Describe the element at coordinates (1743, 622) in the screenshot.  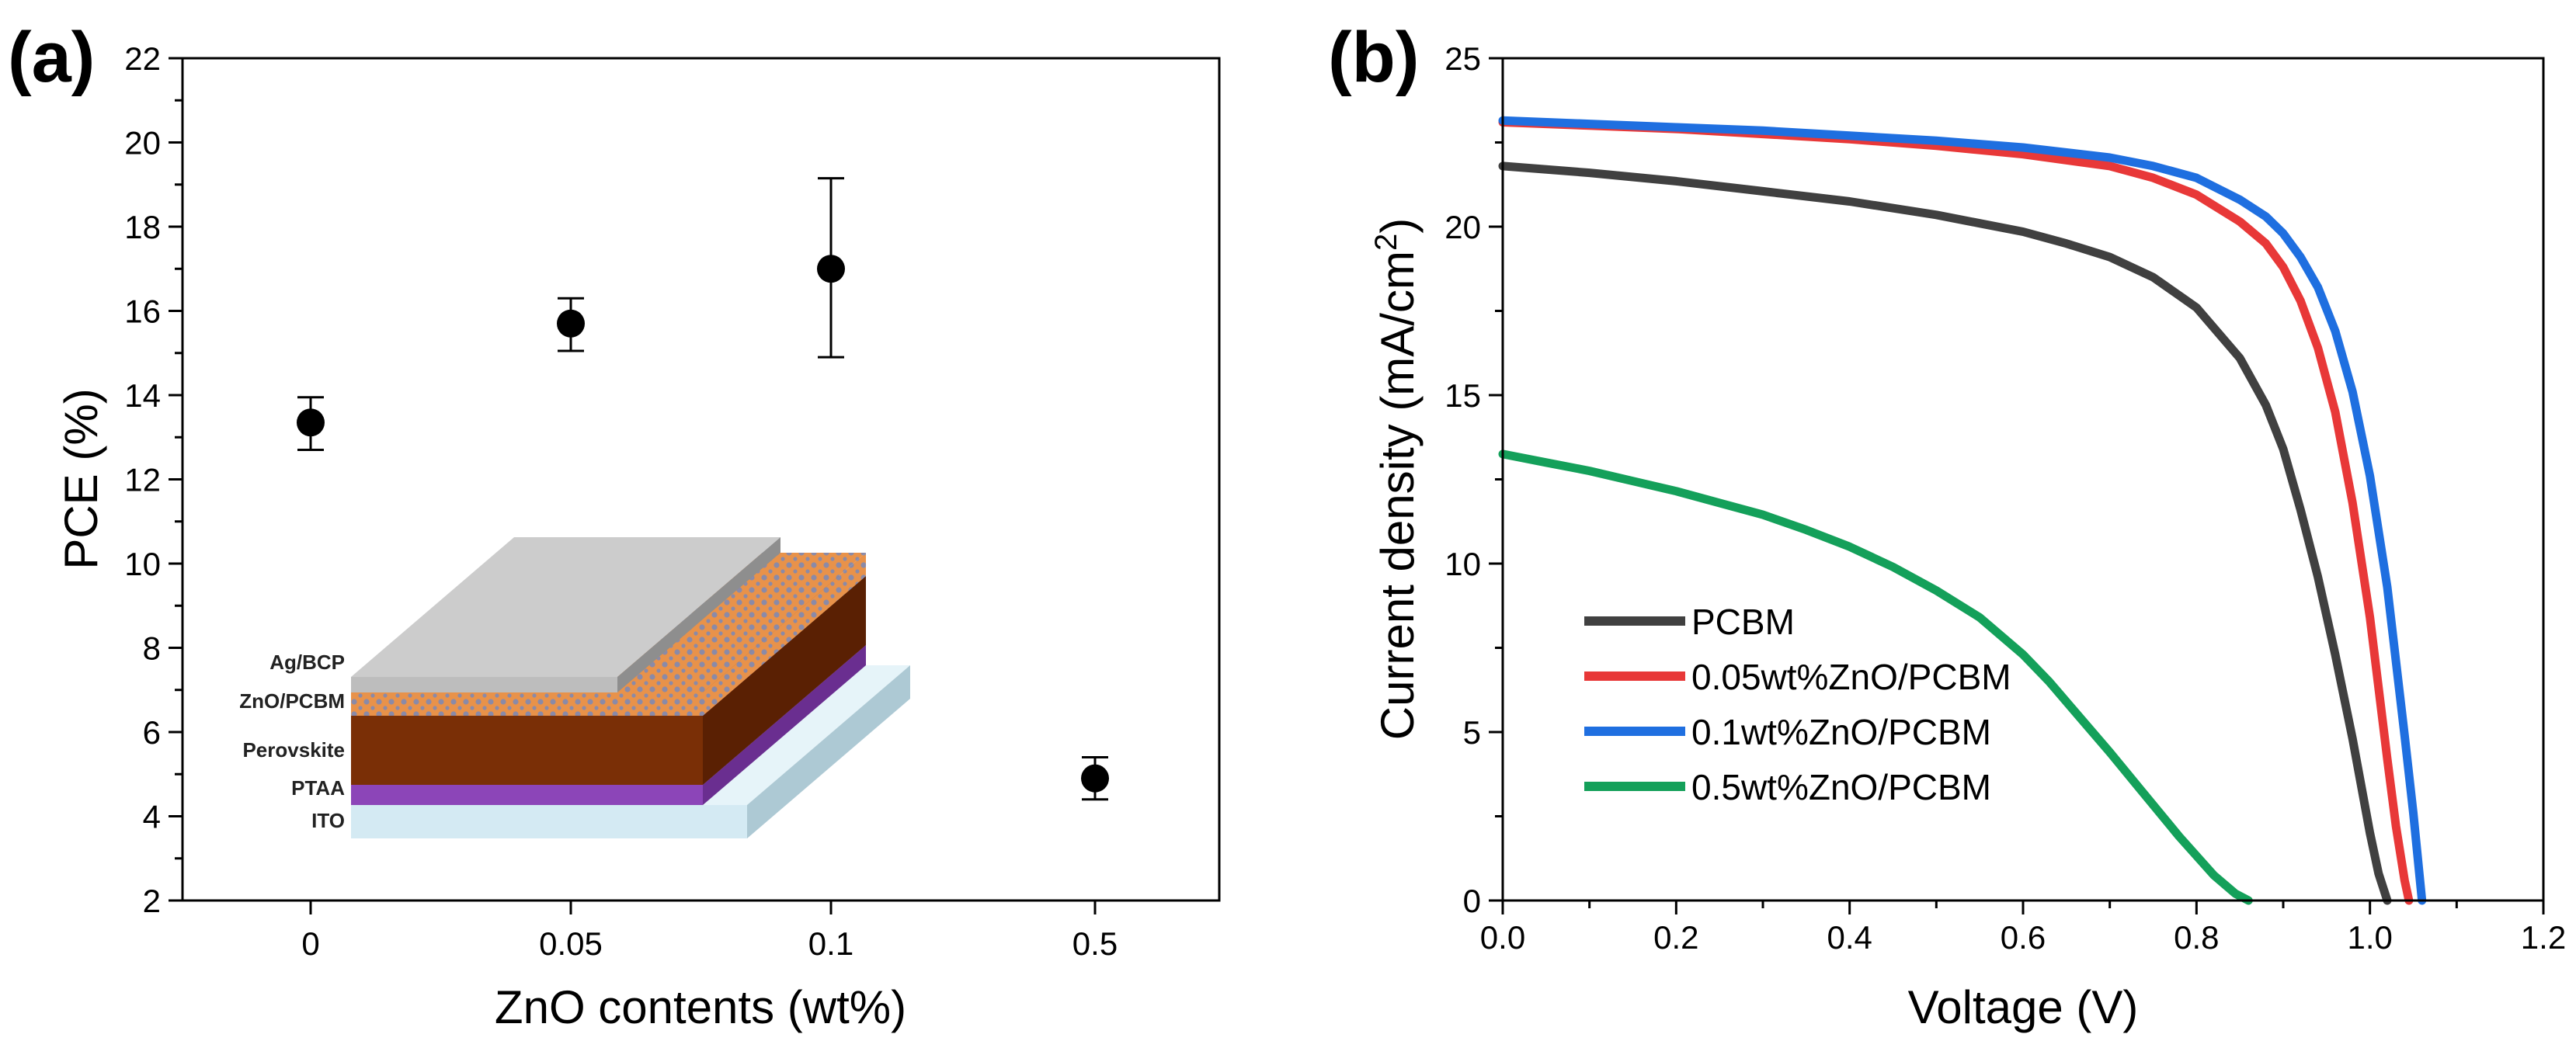
I see `legend-label: PCBM` at that location.